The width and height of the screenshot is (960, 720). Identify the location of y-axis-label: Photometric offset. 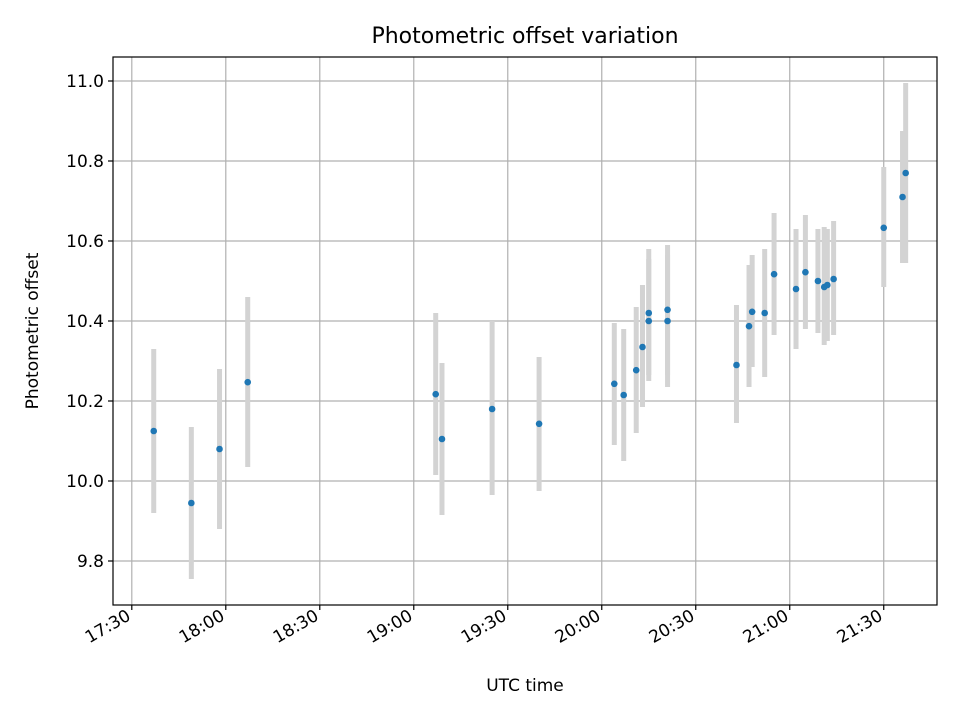
(33, 330).